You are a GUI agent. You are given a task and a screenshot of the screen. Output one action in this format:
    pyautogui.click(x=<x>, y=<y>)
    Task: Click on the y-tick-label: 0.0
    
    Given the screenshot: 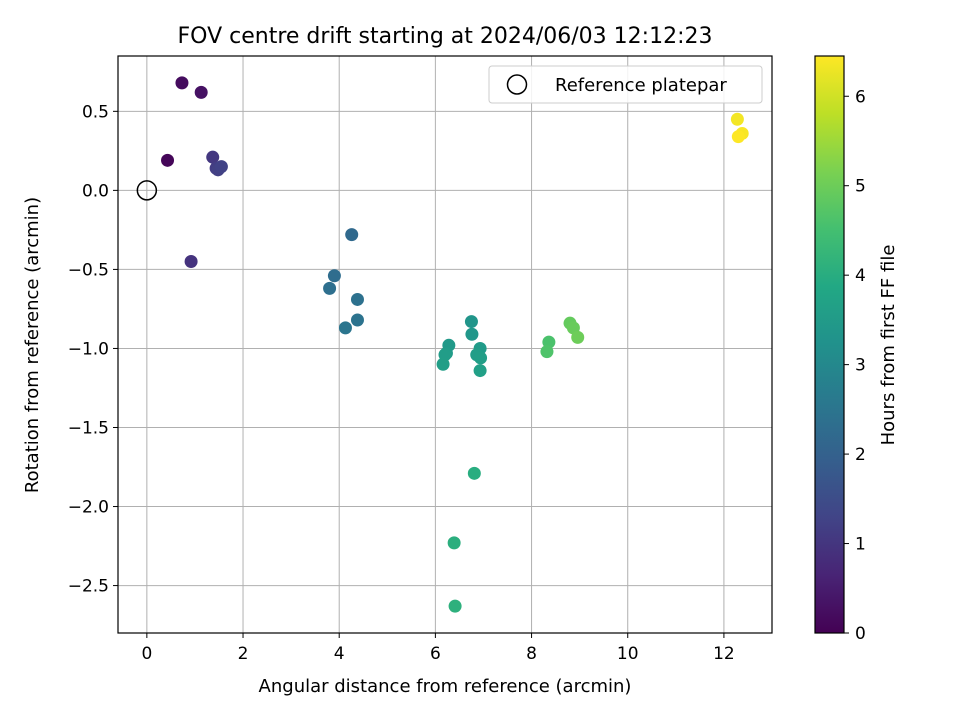 What is the action you would take?
    pyautogui.click(x=95, y=191)
    